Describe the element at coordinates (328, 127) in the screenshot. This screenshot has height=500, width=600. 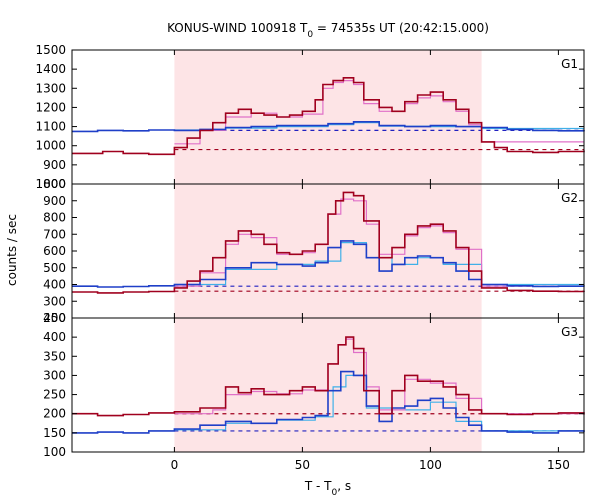
I see `panel-G1-series-soft` at that location.